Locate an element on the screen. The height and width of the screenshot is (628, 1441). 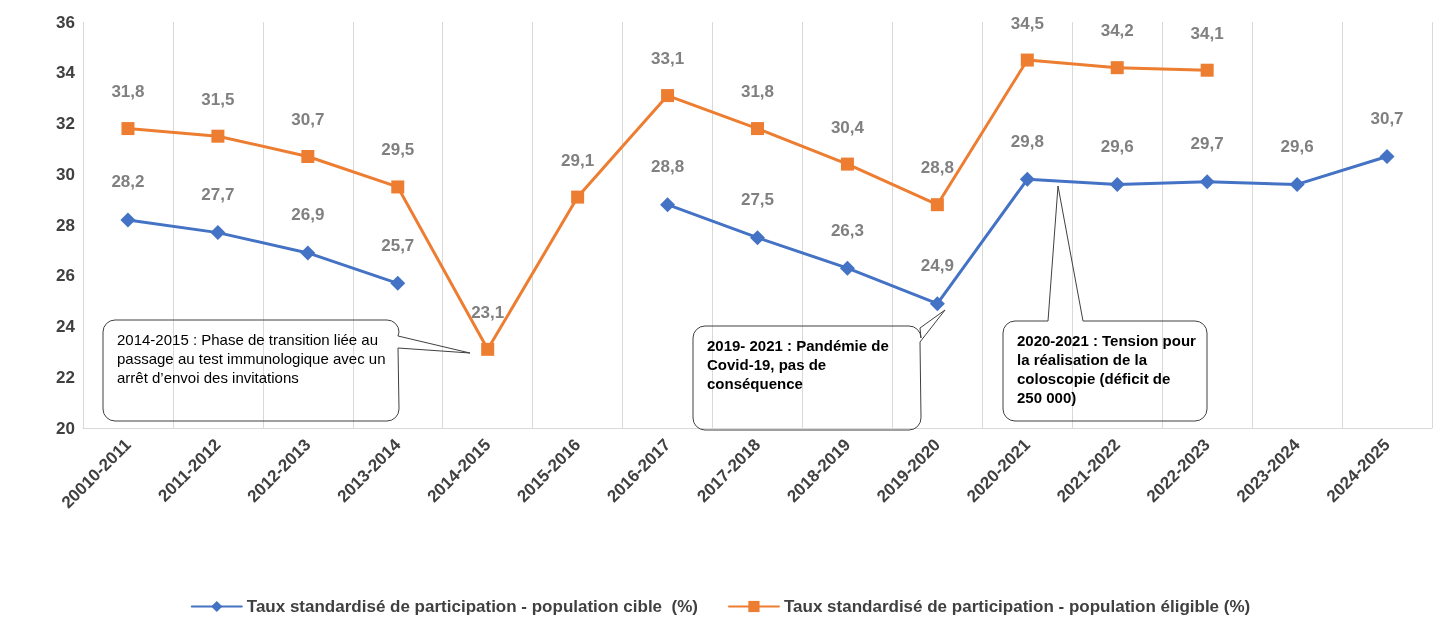
data-label: 30,4 is located at coordinates (847, 127).